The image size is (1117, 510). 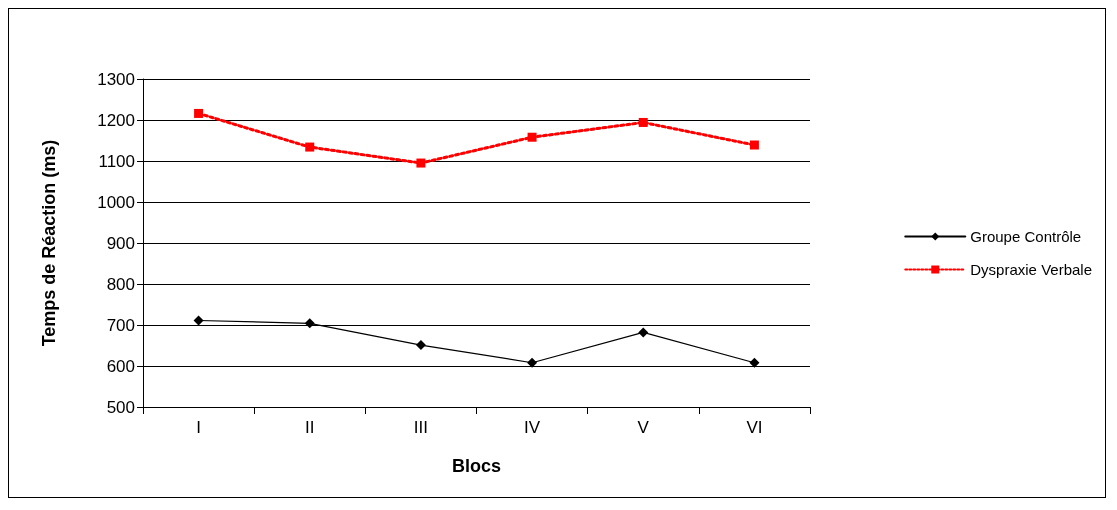 What do you see at coordinates (643, 427) in the screenshot?
I see `x-tick-label: V` at bounding box center [643, 427].